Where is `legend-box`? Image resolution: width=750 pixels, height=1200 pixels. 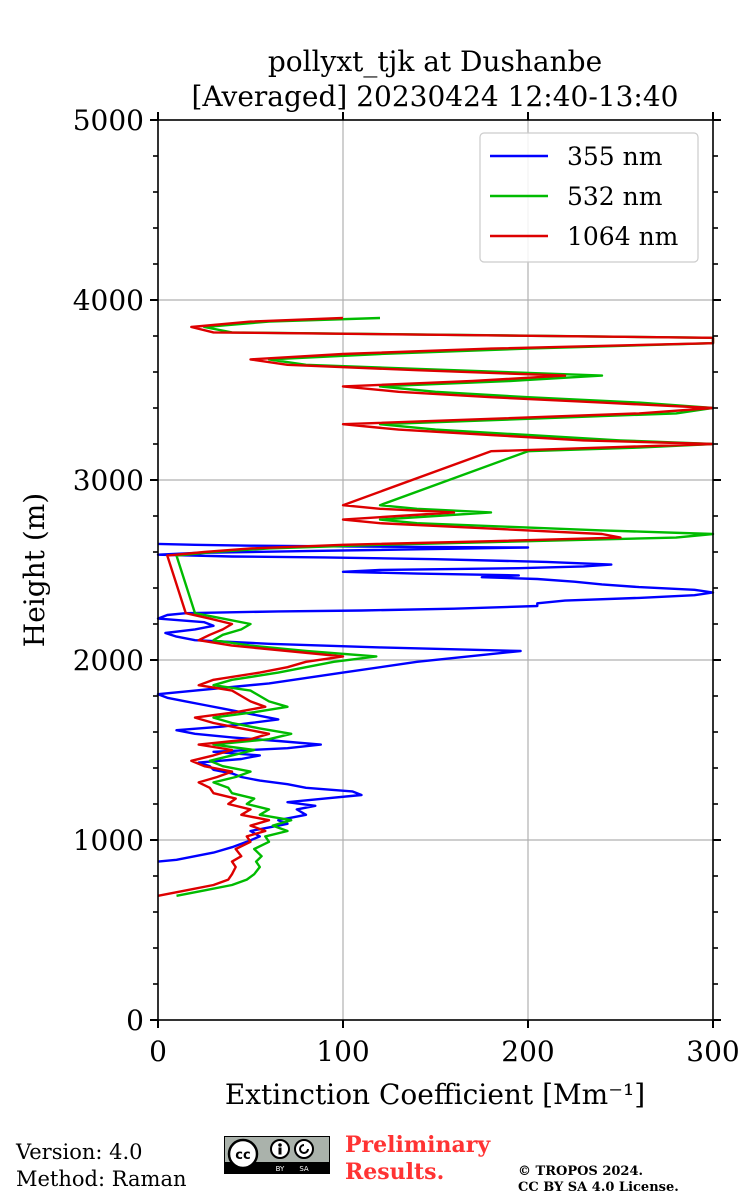 legend-box is located at coordinates (589, 197).